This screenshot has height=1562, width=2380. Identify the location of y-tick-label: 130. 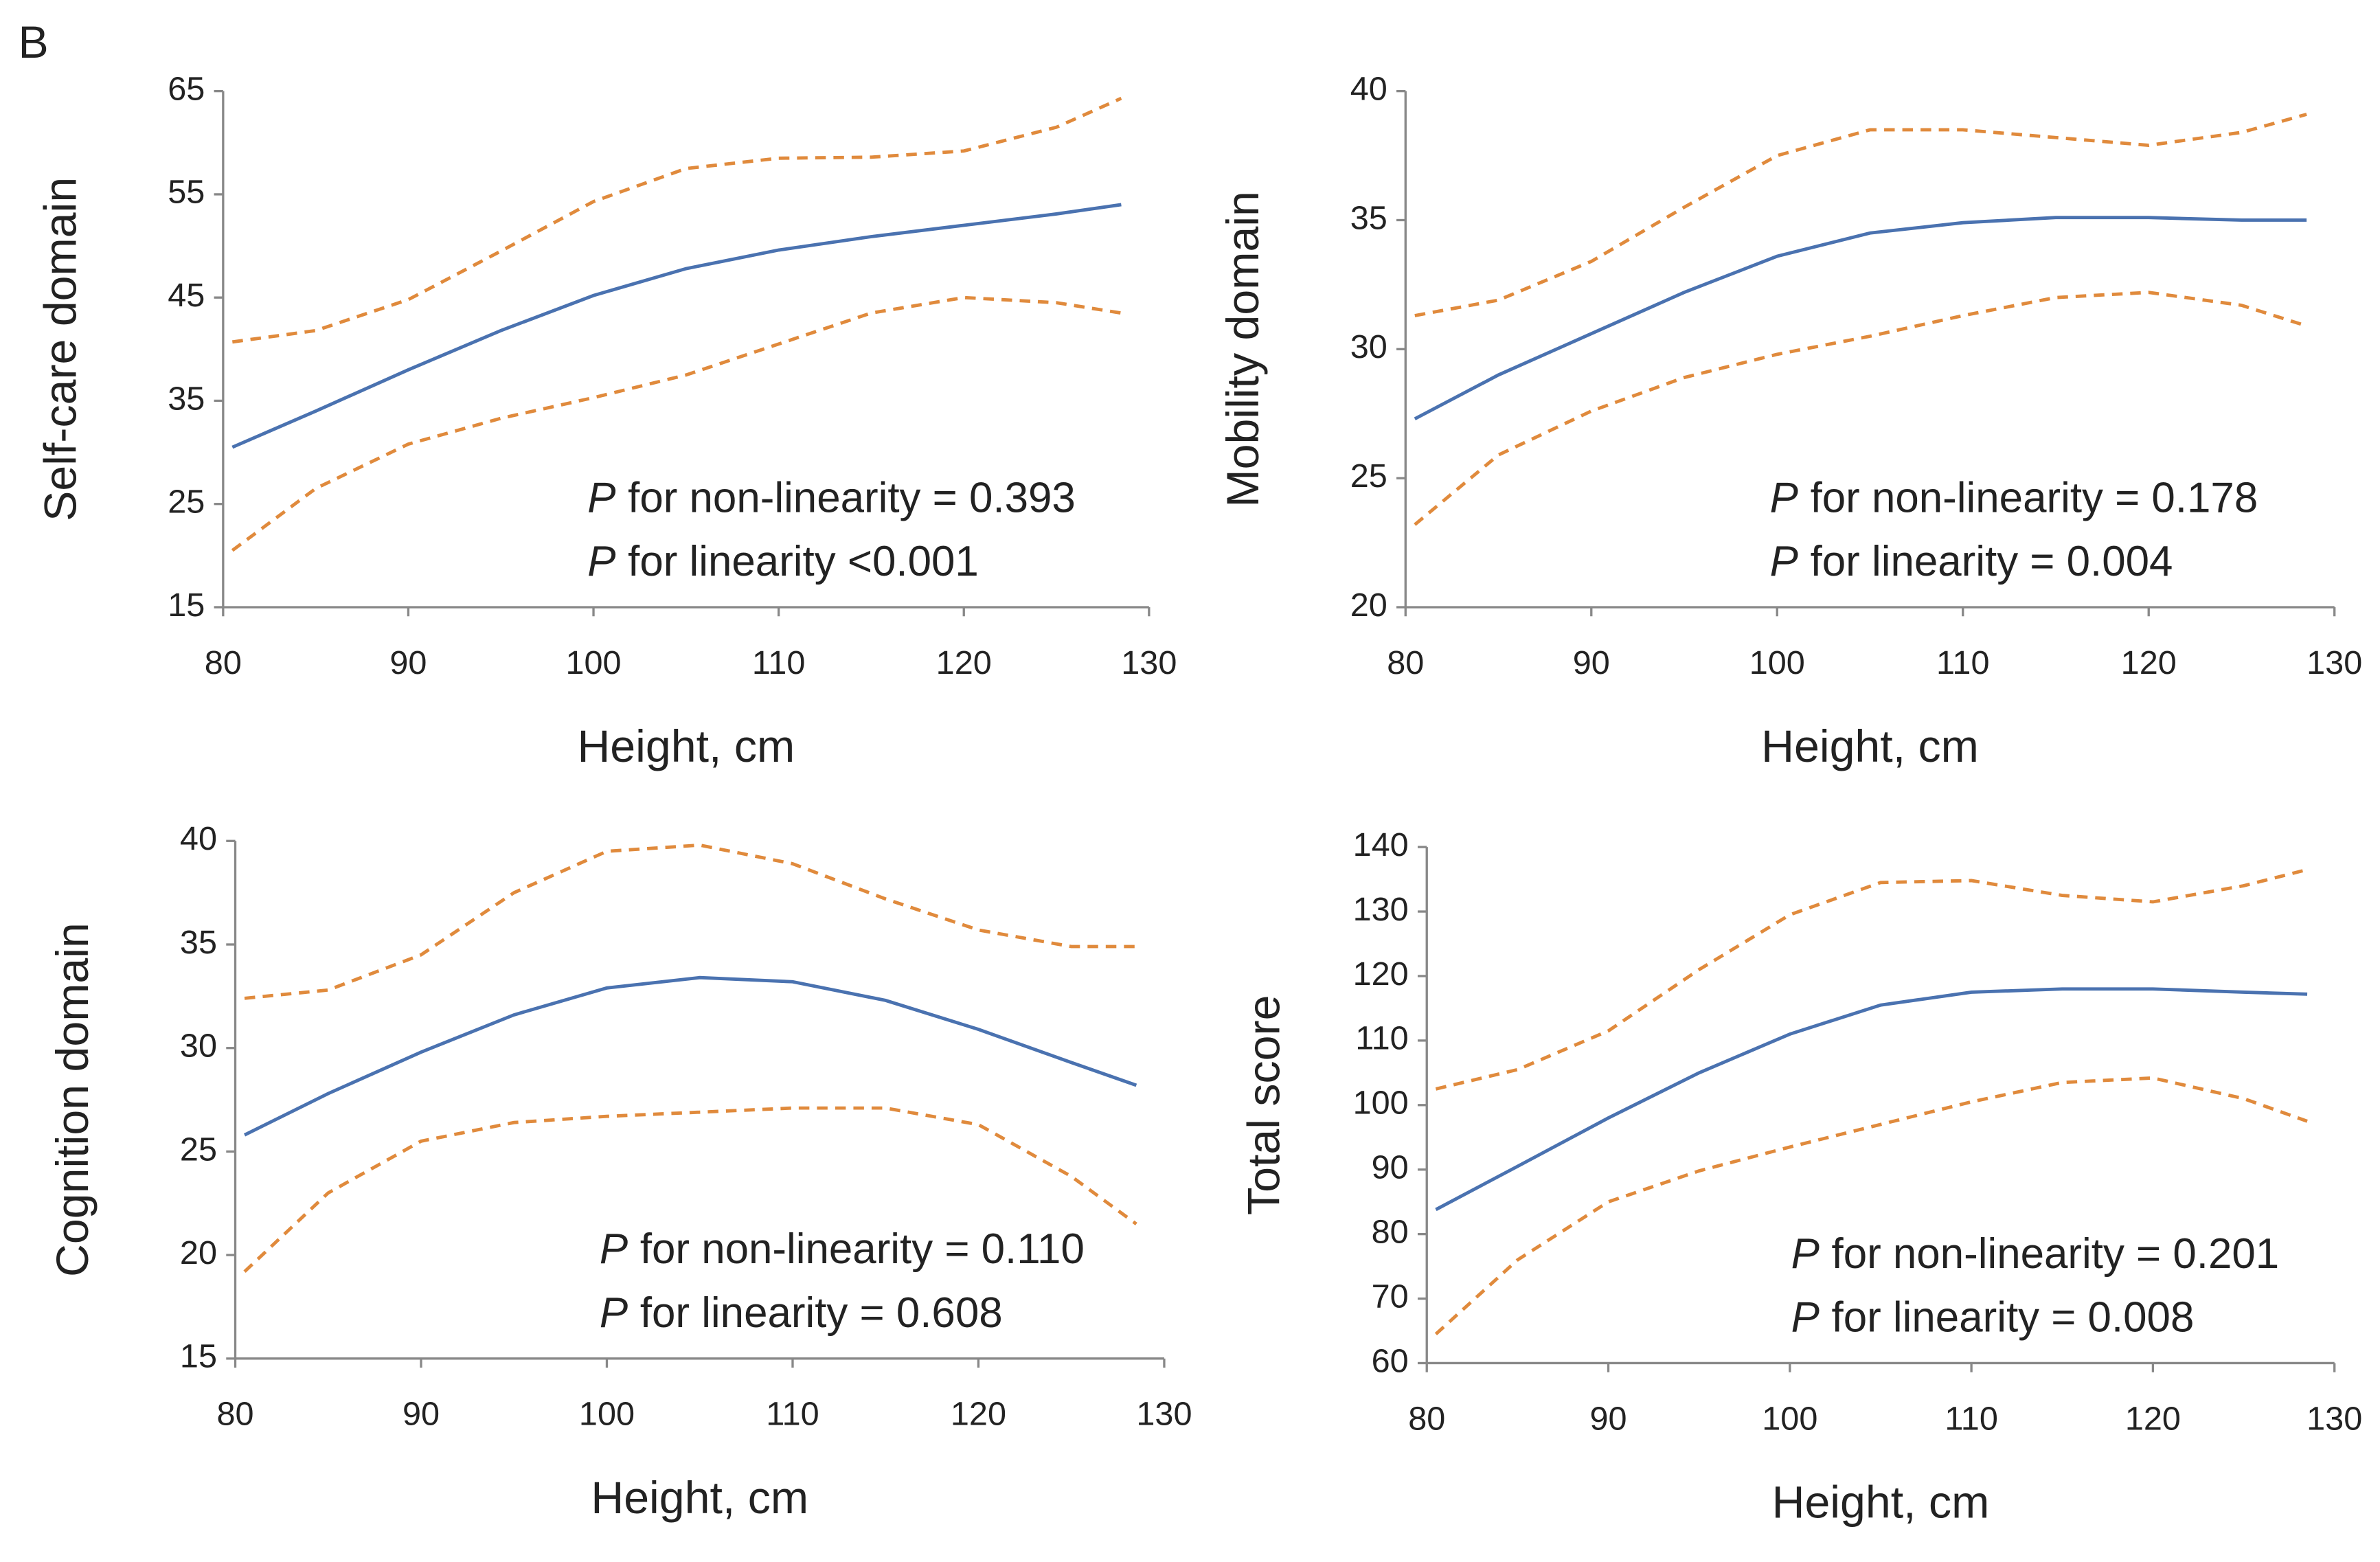
(1381, 910).